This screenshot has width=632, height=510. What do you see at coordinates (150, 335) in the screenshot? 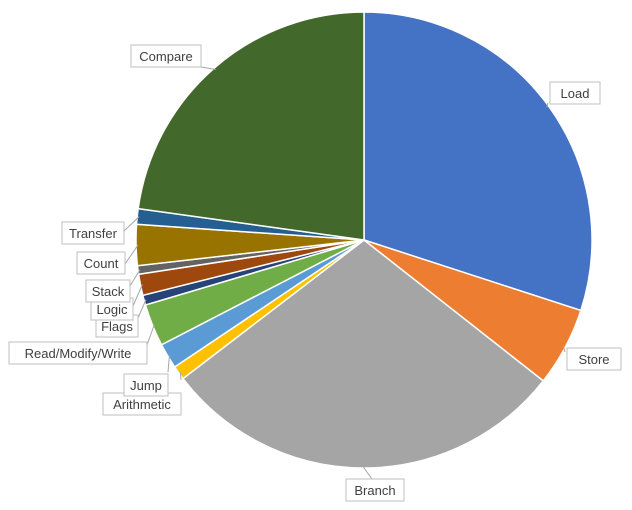
I see `leader-line-read-modify-write` at bounding box center [150, 335].